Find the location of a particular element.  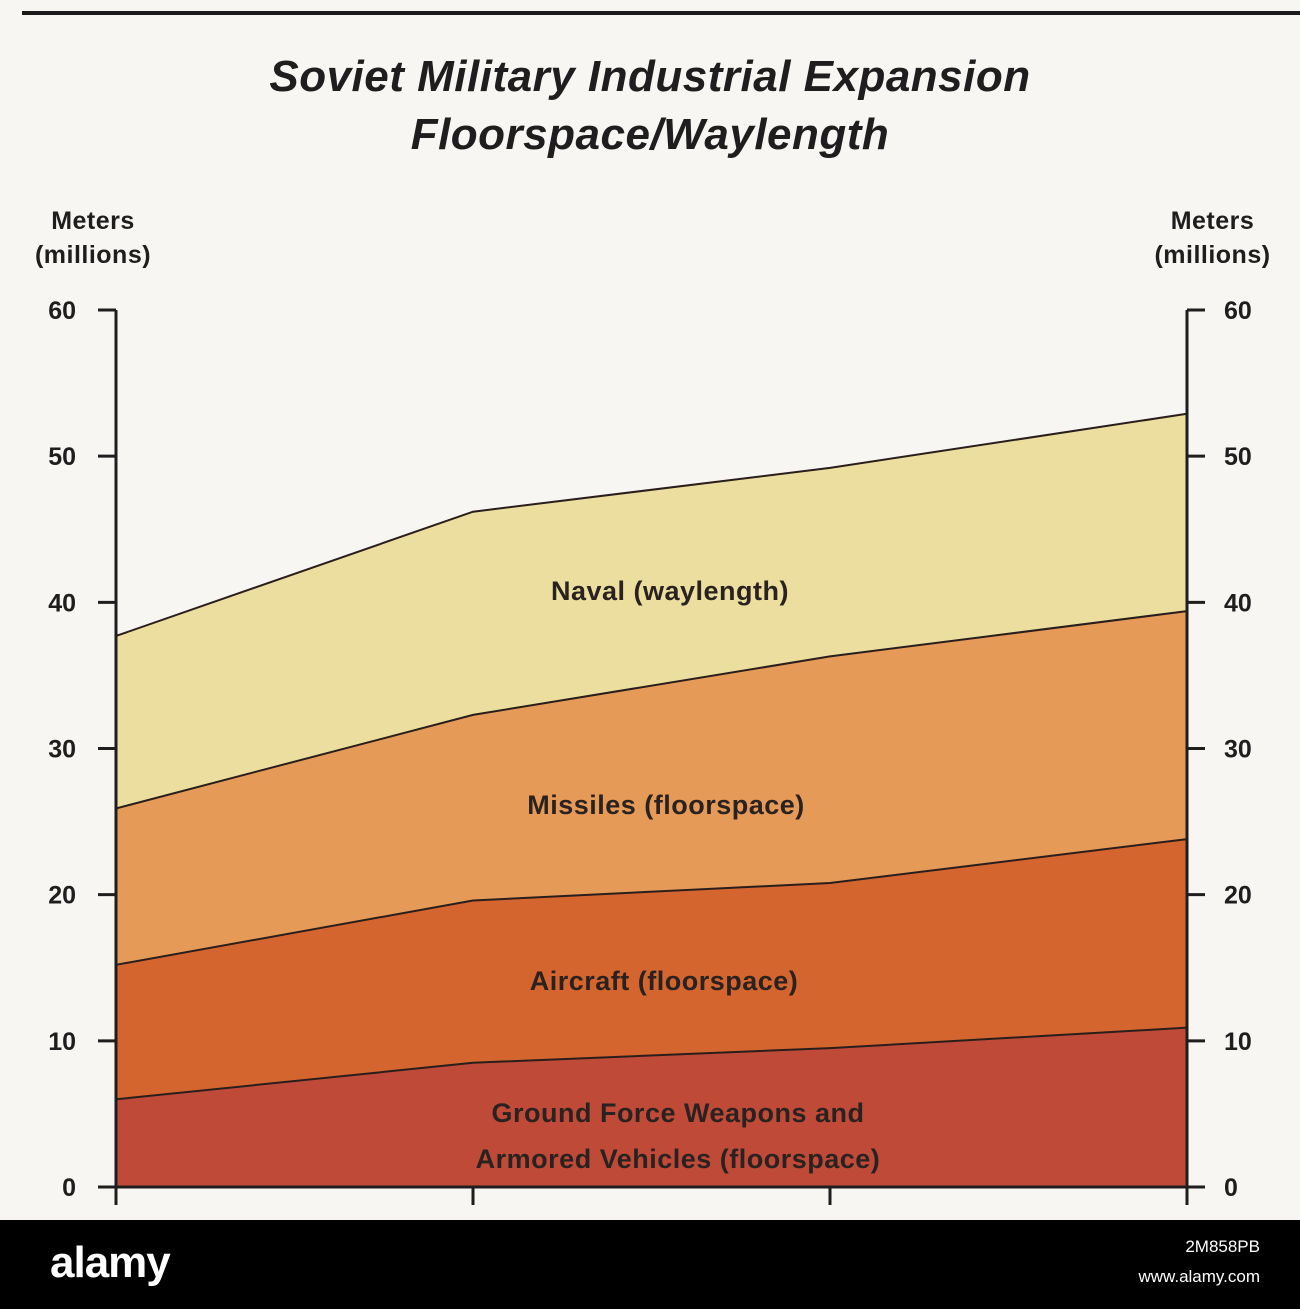

right-axis-unit-line2: (millions) is located at coordinates (1212, 255).